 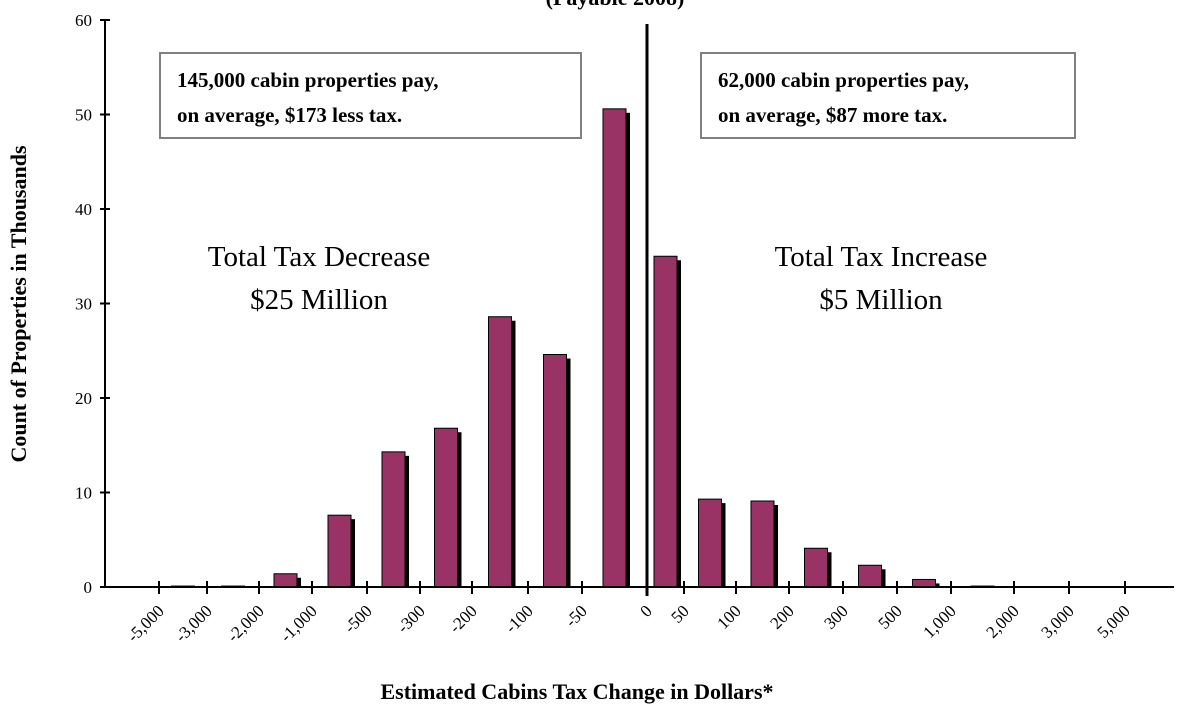 What do you see at coordinates (462, 618) in the screenshot?
I see `x-tick-label: -200` at bounding box center [462, 618].